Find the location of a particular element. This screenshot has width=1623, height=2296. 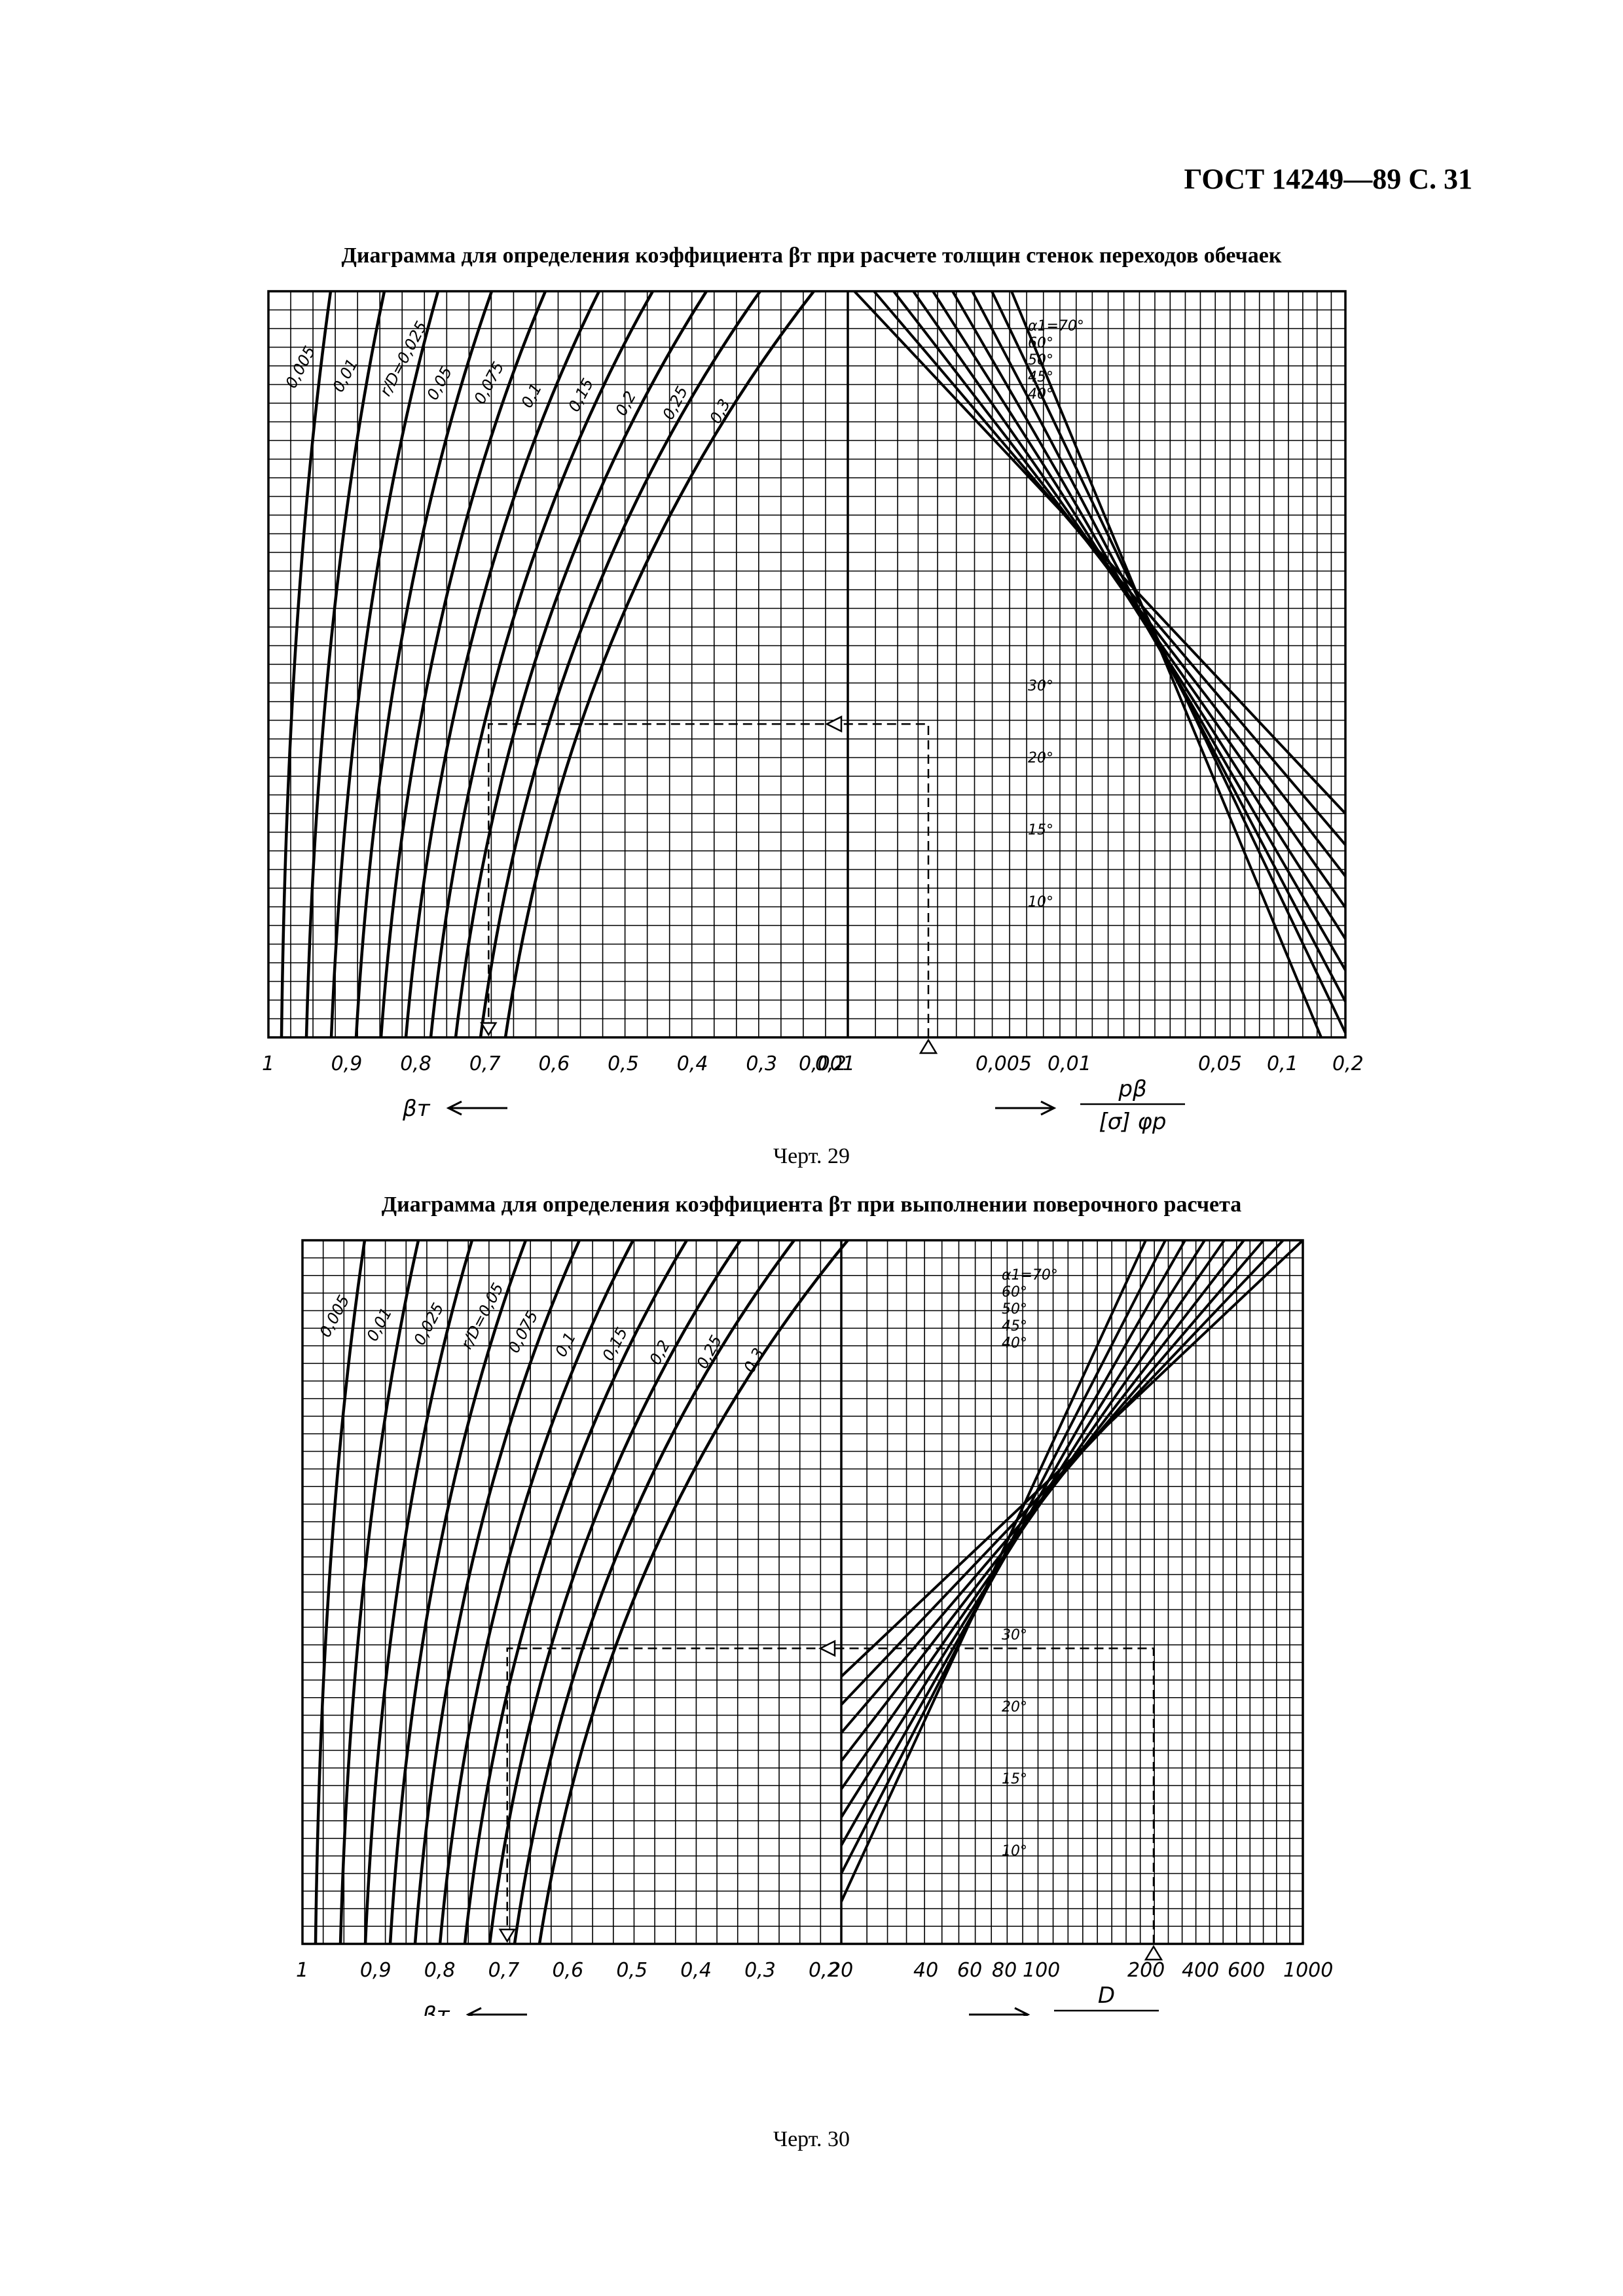

right-tick-0: 20 is located at coordinates (840, 1970).